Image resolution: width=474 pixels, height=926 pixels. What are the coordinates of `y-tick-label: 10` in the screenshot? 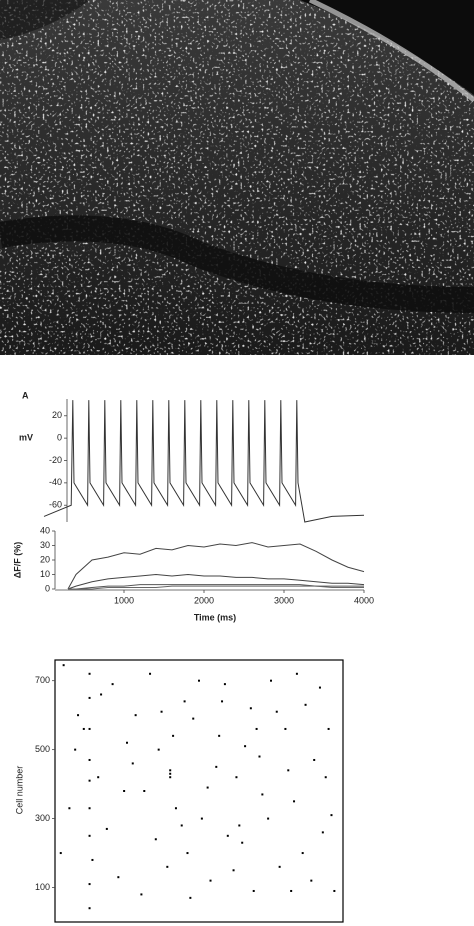 It's located at (45, 574).